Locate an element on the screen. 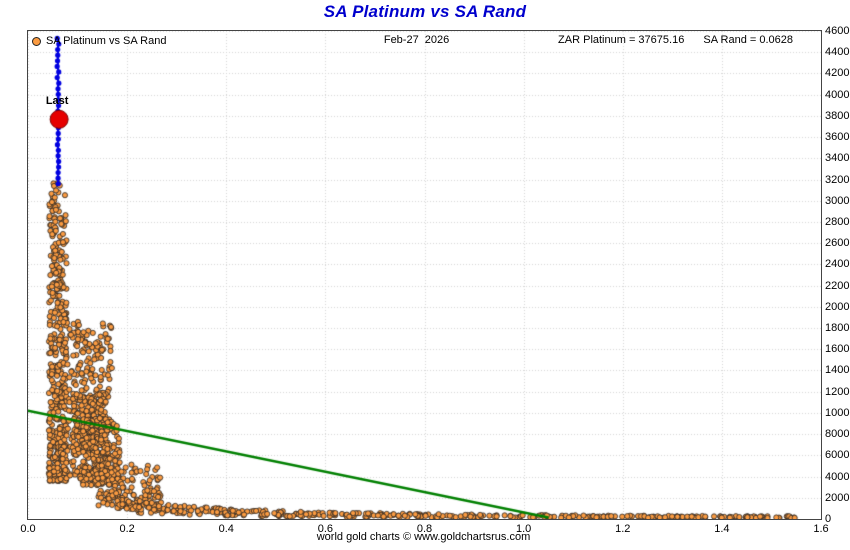 This screenshot has height=550, width=850. y-tick-label: 38000 is located at coordinates (837, 115).